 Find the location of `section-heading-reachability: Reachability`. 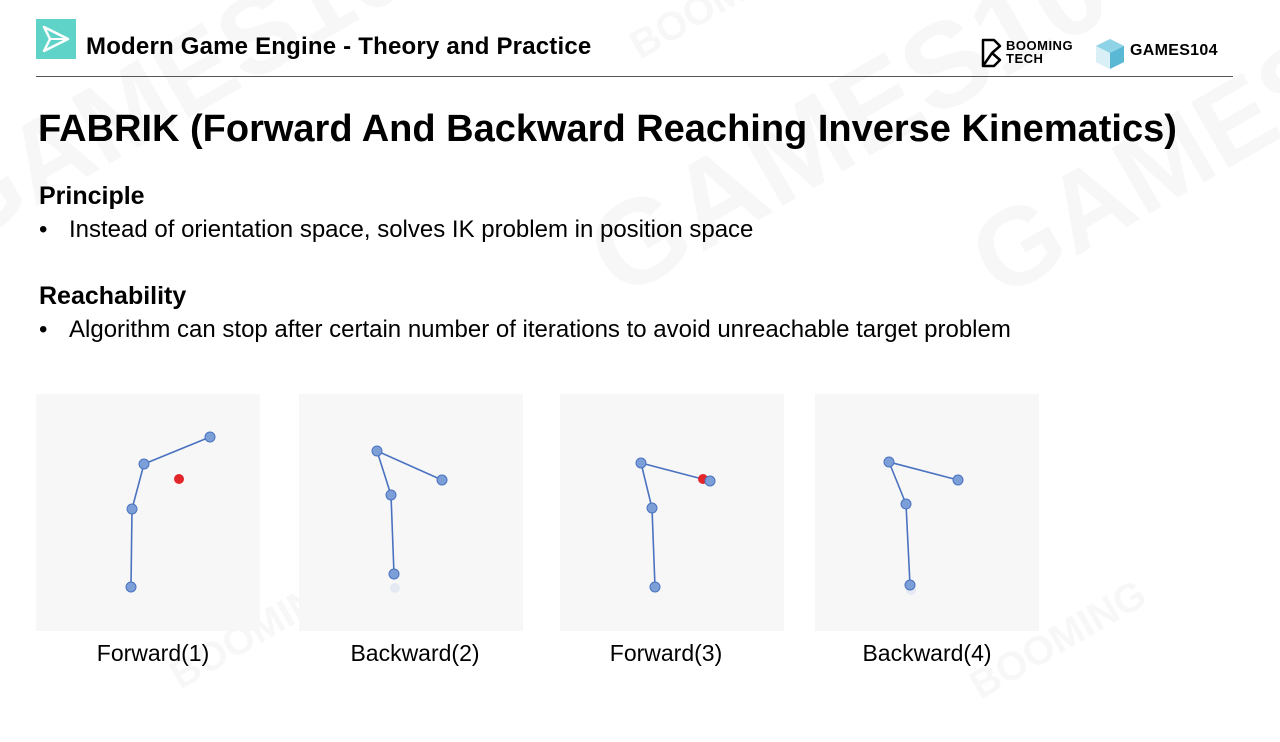

section-heading-reachability: Reachability is located at coordinates (113, 296).